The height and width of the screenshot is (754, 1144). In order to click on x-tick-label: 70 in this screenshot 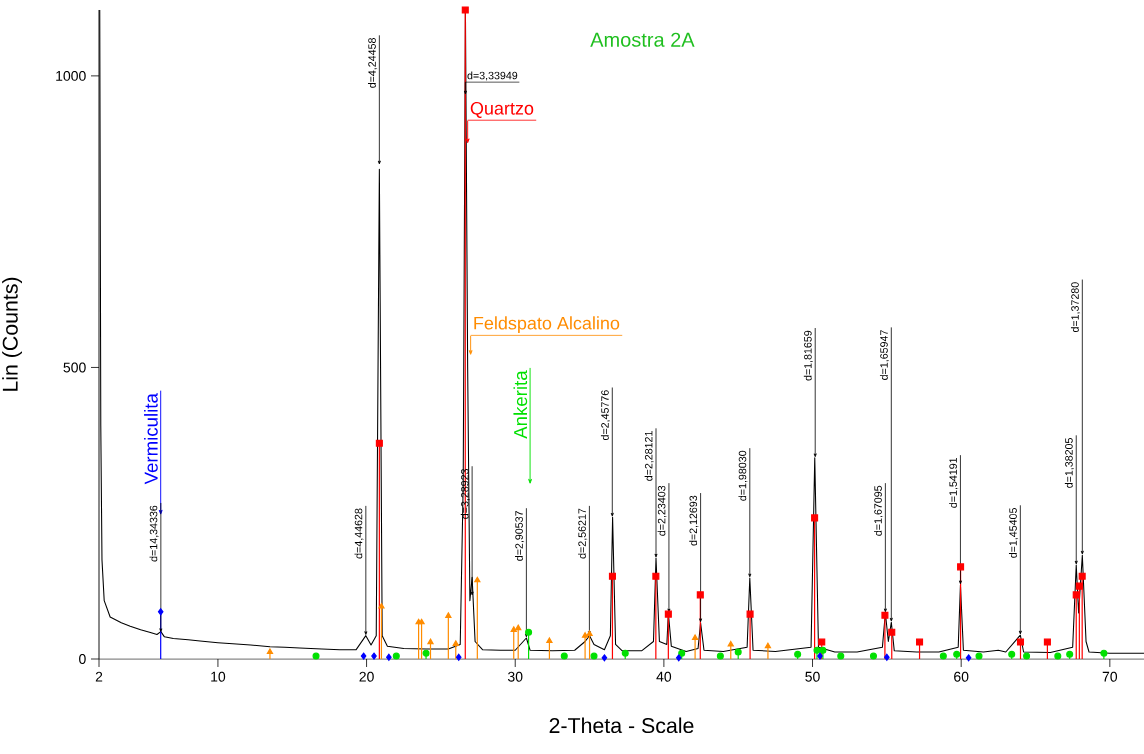, I will do `click(1110, 676)`.